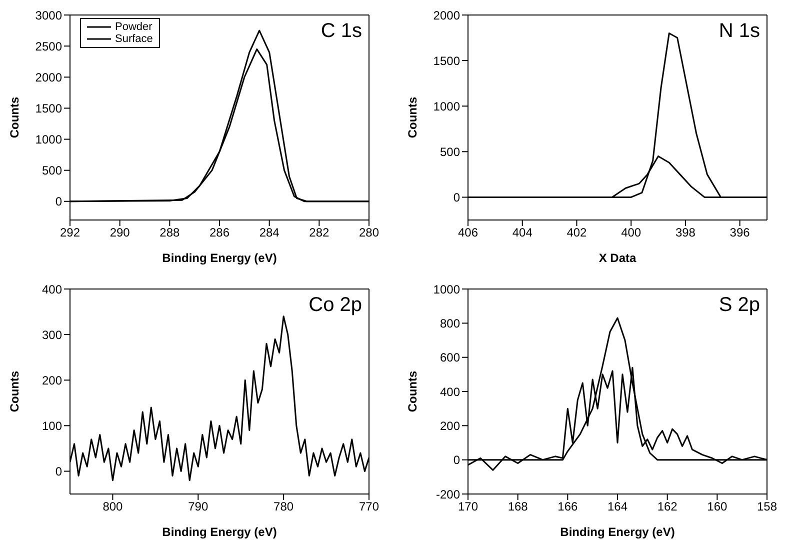 The width and height of the screenshot is (796, 549). Describe the element at coordinates (468, 507) in the screenshot. I see `x-tick-label: 170` at that location.